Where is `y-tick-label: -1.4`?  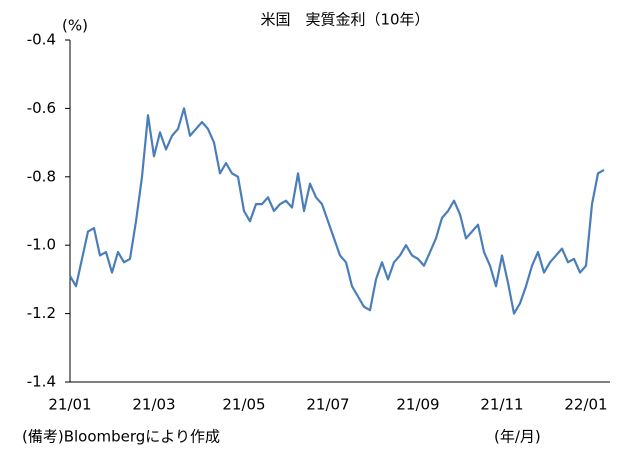
y-tick-label: -1.4 is located at coordinates (41, 382).